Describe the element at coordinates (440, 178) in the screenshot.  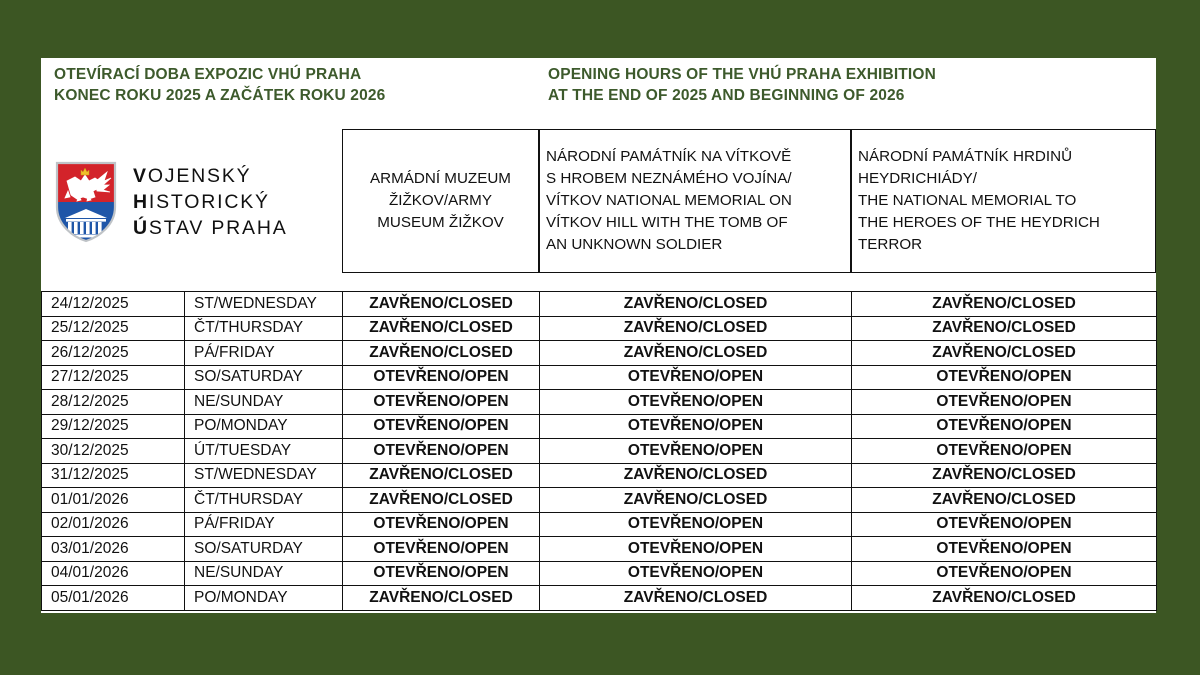
I see `column-header-army-museum-line1: ARMÁDNÍ MUZEUM` at that location.